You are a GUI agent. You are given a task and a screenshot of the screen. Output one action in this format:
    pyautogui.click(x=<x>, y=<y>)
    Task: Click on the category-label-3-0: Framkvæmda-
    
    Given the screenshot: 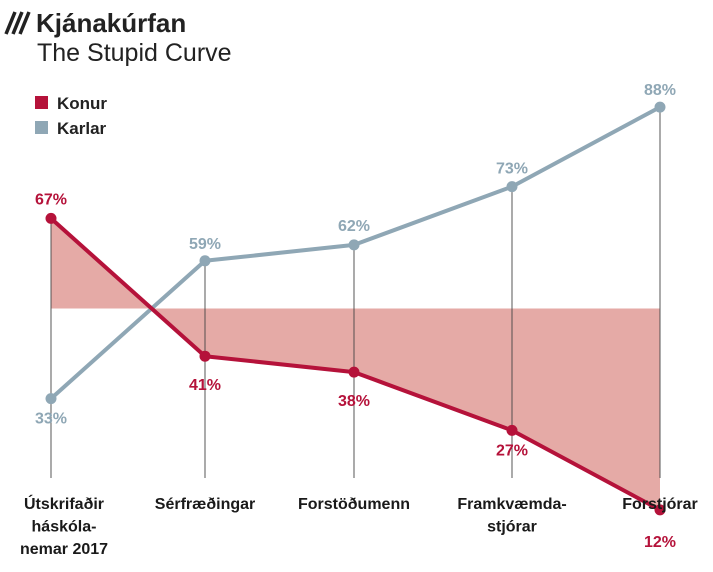 What is the action you would take?
    pyautogui.click(x=511, y=504)
    